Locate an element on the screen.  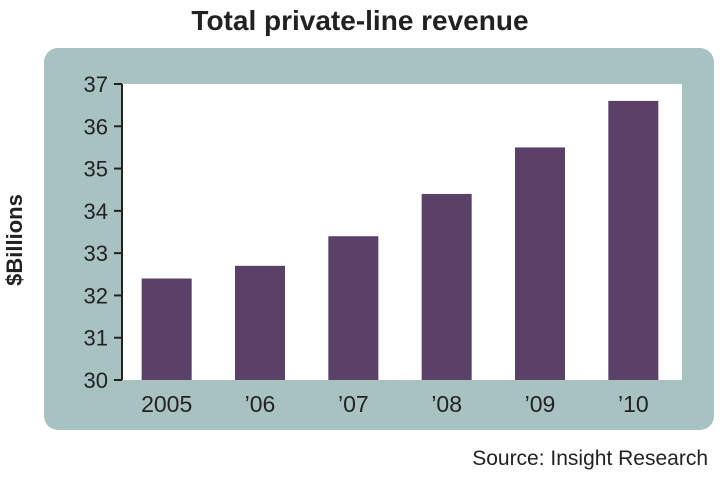
y-tick-label: 35 is located at coordinates (96, 169).